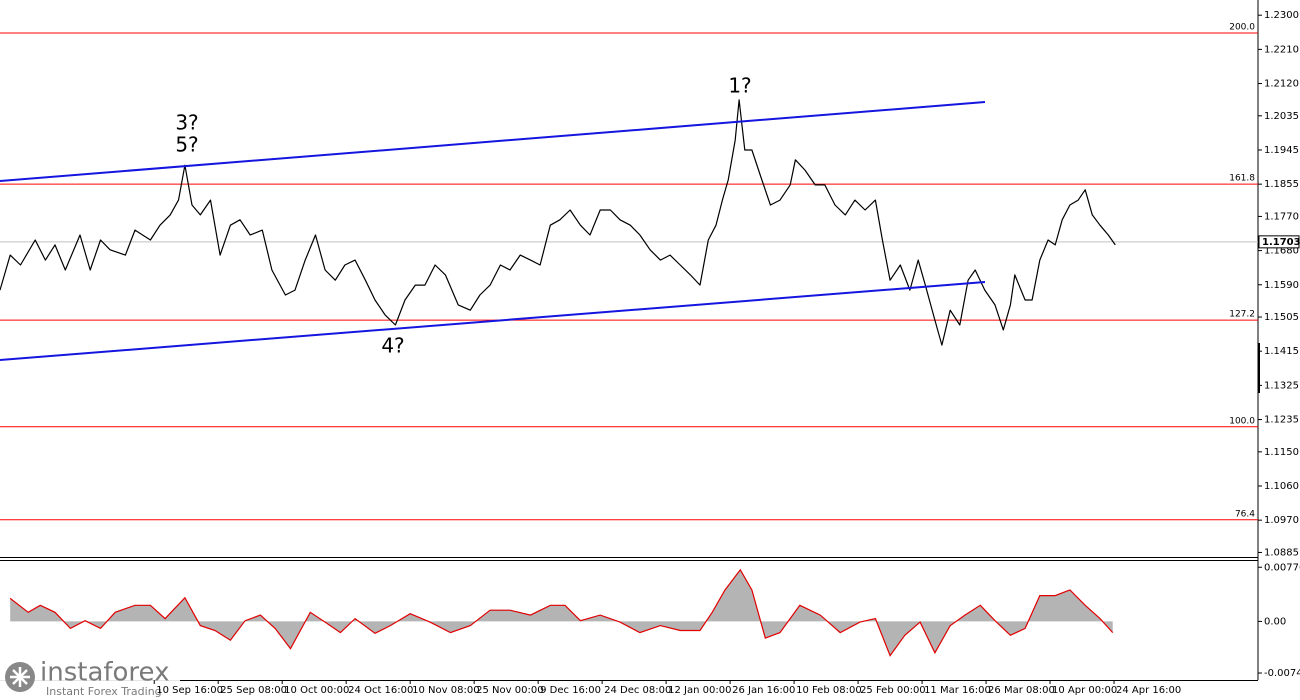 This screenshot has height=700, width=1300. I want to click on x-tick-label: 10 Sep 16:00, so click(189, 690).